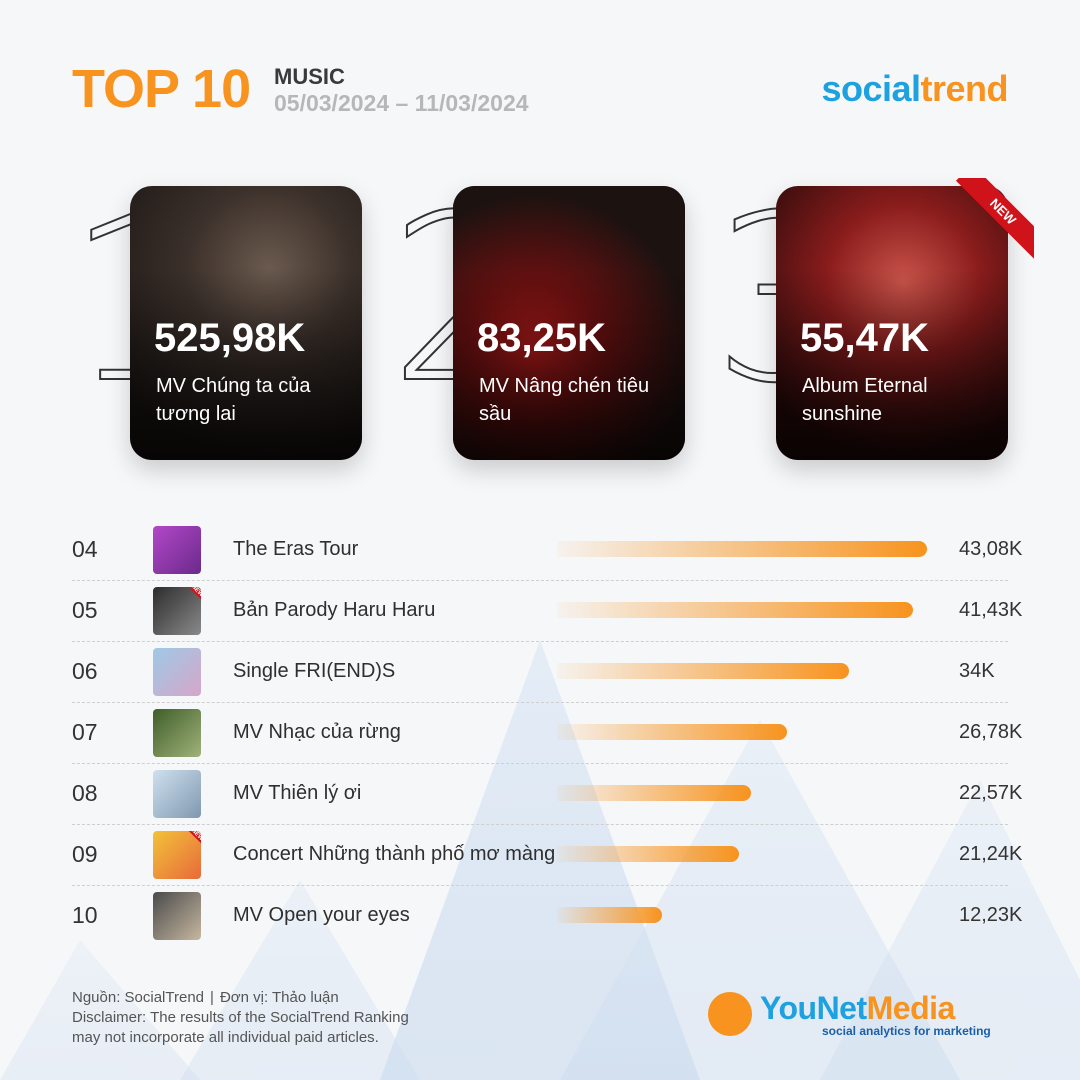  I want to click on item-value: 12,23K, so click(991, 915).